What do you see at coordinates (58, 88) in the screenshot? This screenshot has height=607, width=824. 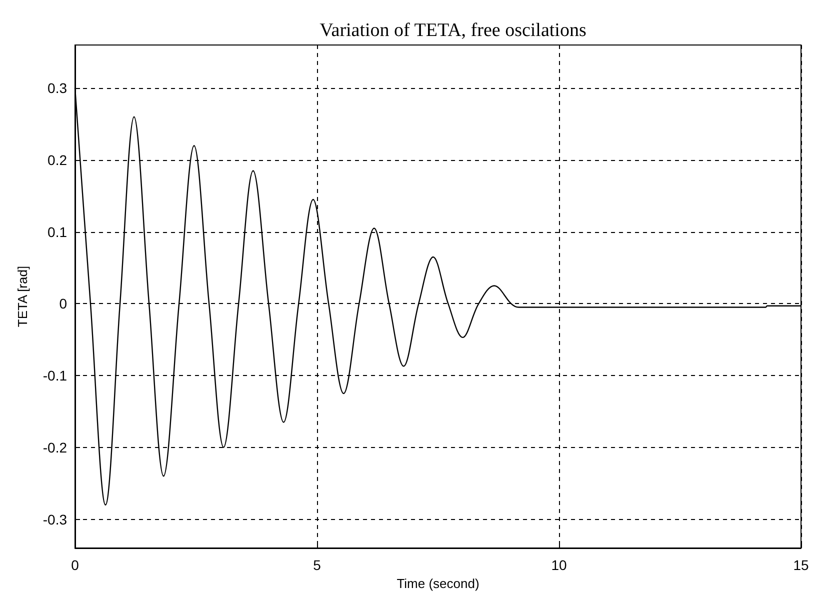 I see `y-tick-label: 0.3` at bounding box center [58, 88].